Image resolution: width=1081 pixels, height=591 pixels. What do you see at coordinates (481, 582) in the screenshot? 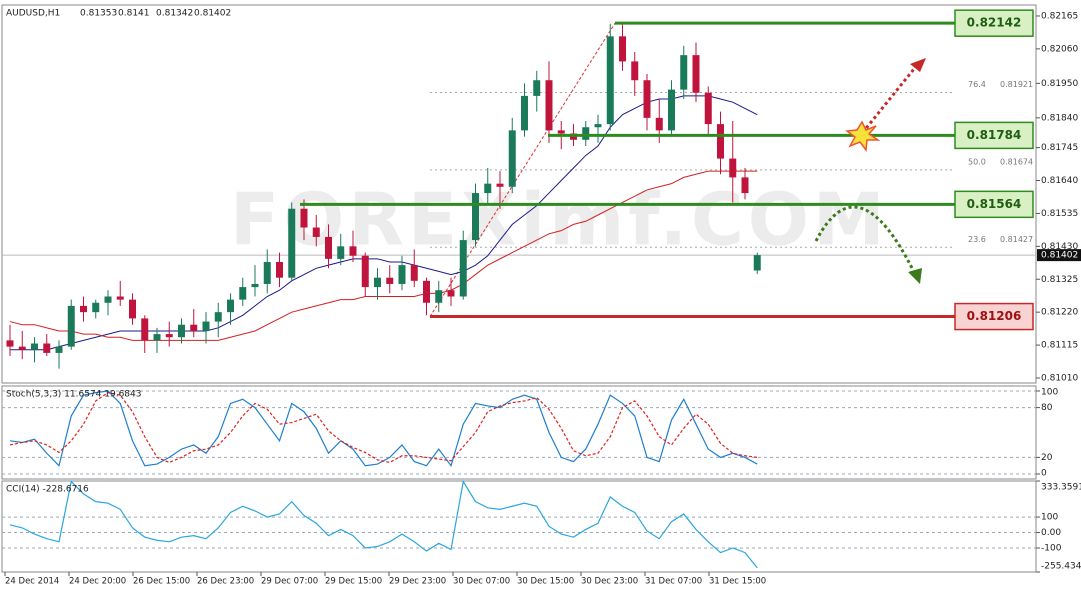
I see `x-tick-label: 30 Dec 07:00` at bounding box center [481, 582].